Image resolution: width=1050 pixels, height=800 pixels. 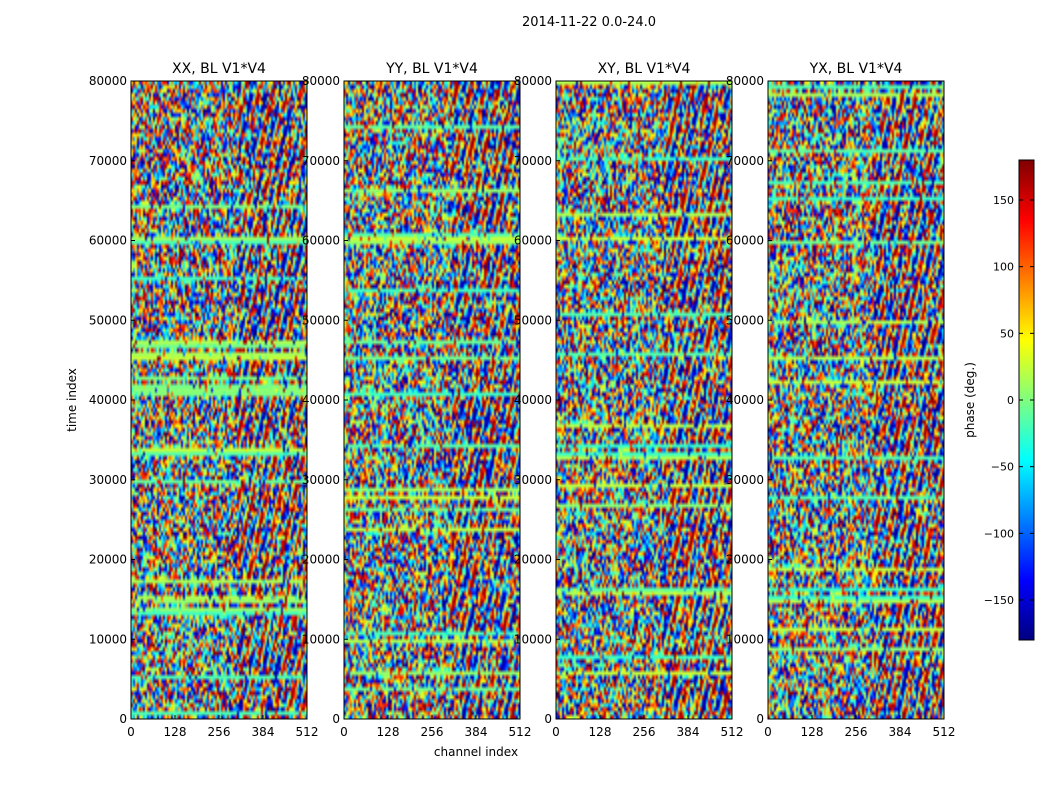 What do you see at coordinates (72, 400) in the screenshot?
I see `y-axis-label: time index` at bounding box center [72, 400].